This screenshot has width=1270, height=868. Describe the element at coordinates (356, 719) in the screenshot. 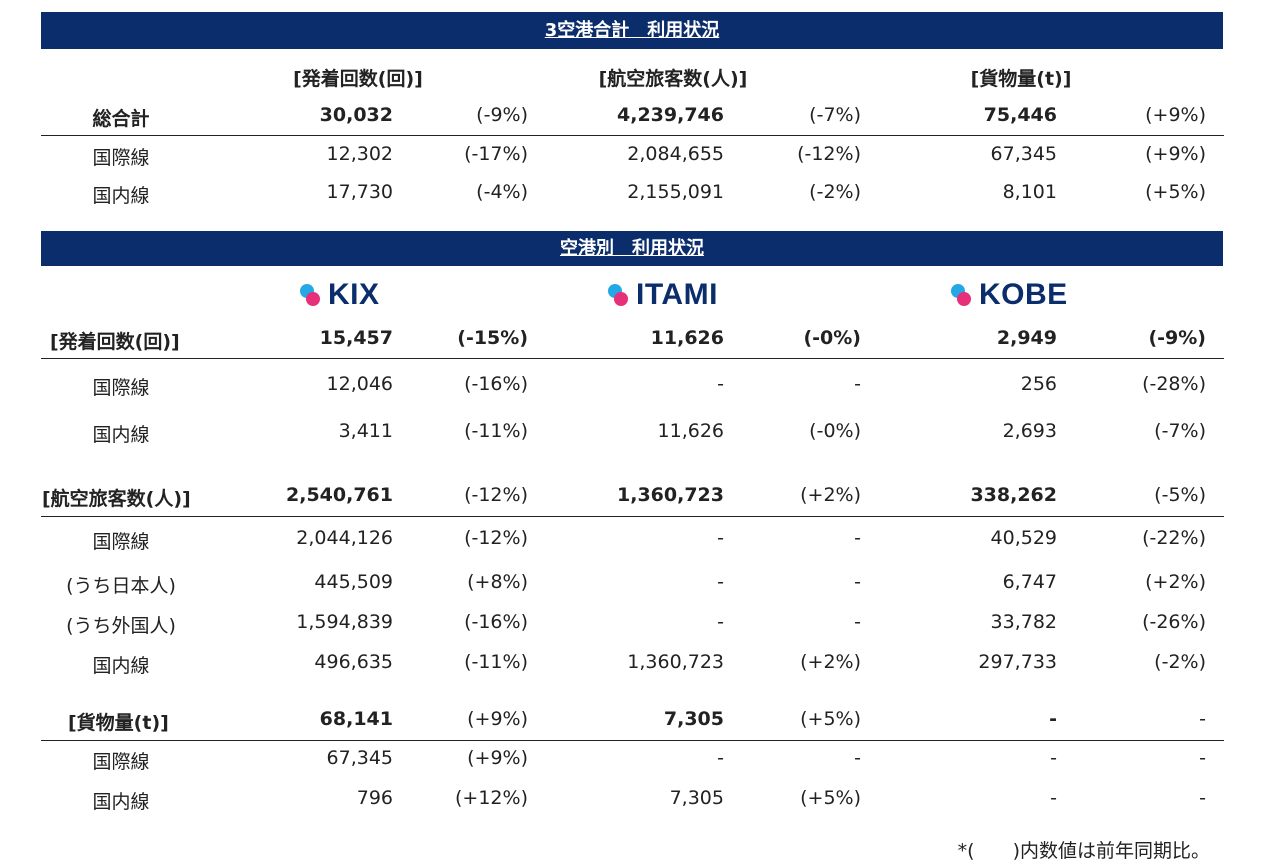

I see `kix-value: 68,141` at that location.